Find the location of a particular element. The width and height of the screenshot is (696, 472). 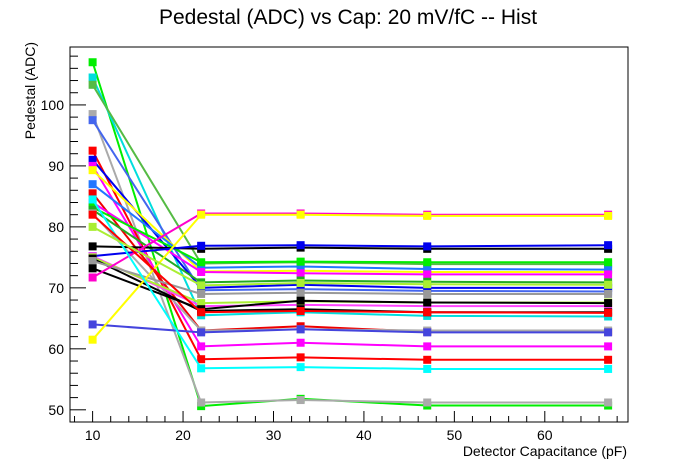

x-tick-label: 50 is located at coordinates (455, 435).